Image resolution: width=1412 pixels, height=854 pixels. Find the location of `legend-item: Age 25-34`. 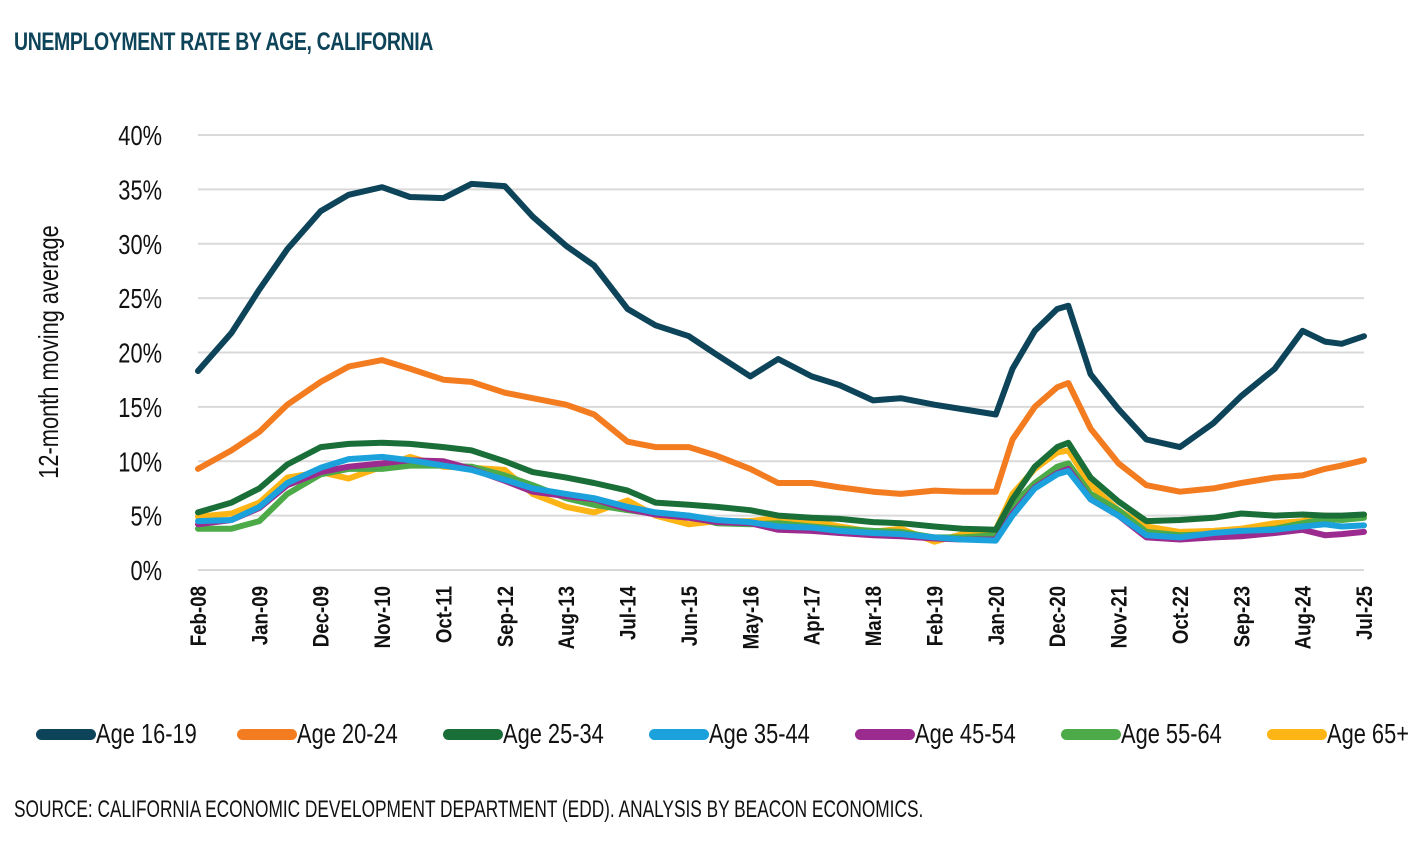

legend-item: Age 25-34 is located at coordinates (543, 734).